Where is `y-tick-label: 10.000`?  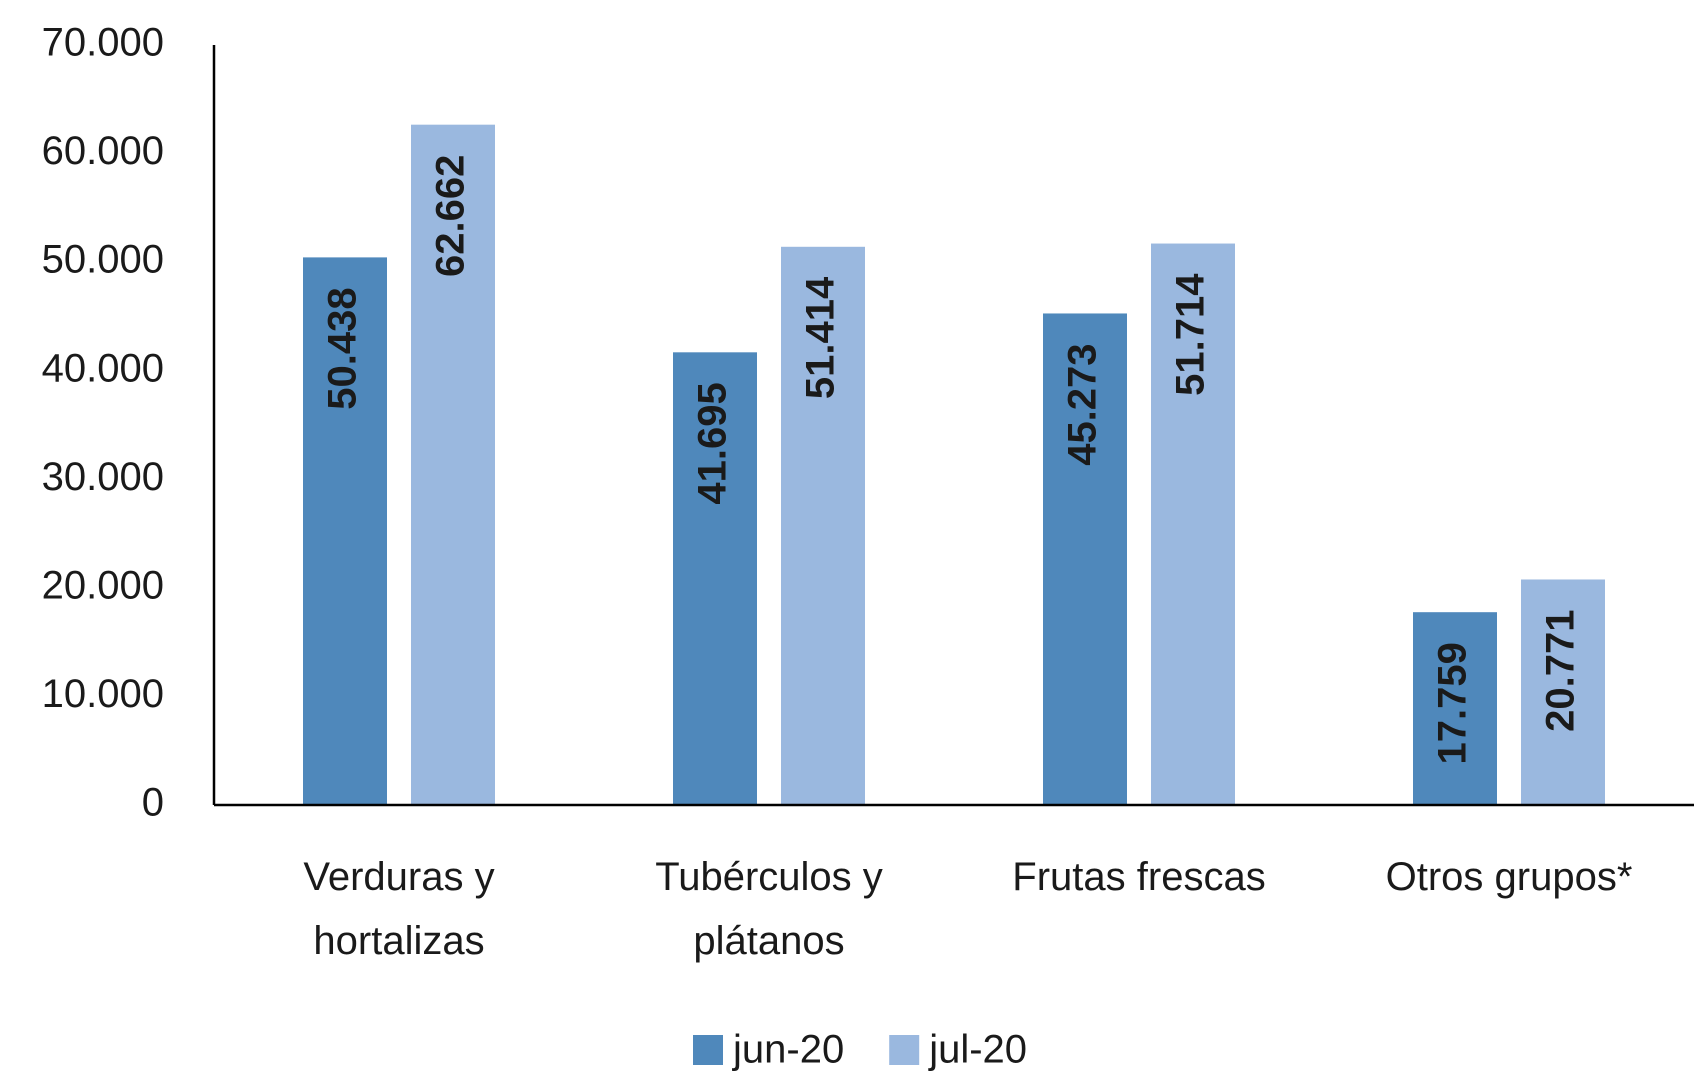
y-tick-label: 10.000 is located at coordinates (103, 694).